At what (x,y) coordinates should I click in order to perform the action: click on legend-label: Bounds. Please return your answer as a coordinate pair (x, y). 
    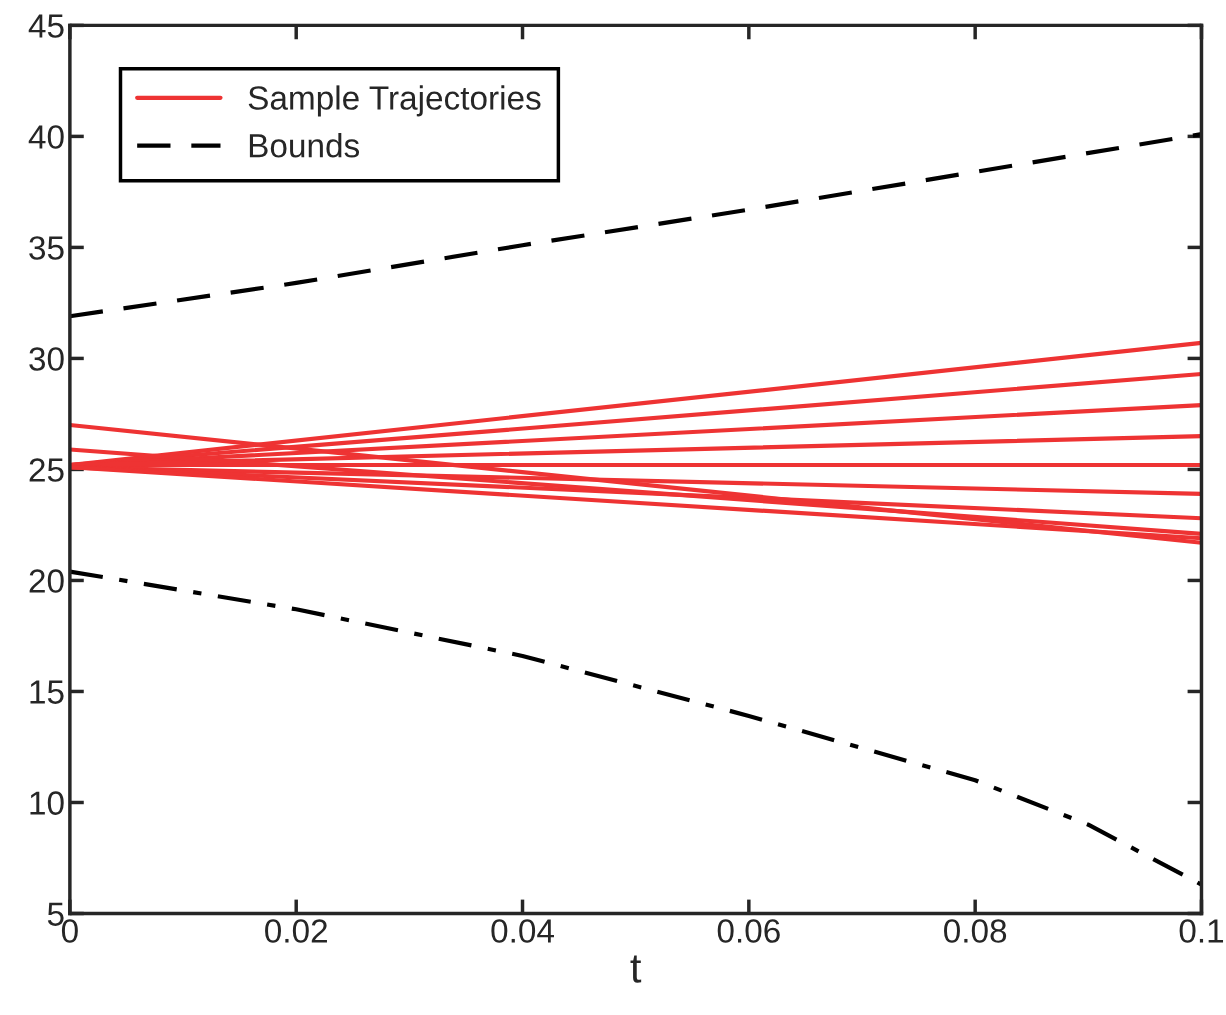
    Looking at the image, I should click on (304, 145).